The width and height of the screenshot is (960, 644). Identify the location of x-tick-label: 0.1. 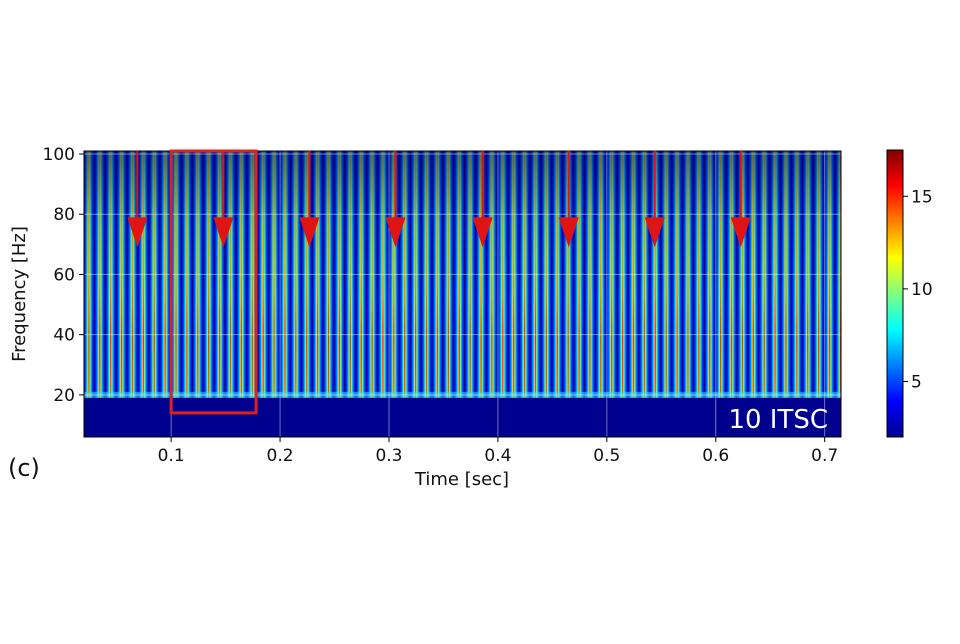
(171, 456).